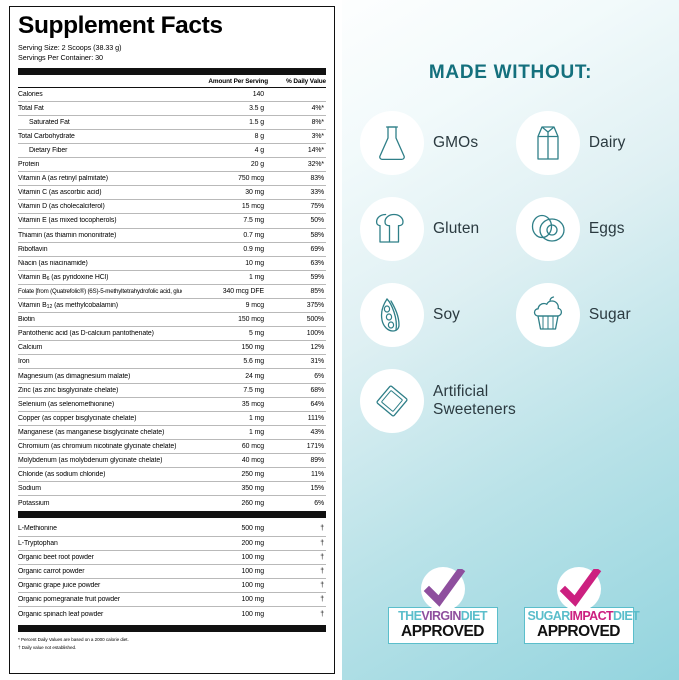 The width and height of the screenshot is (679, 680). Describe the element at coordinates (172, 109) in the screenshot. I see `table-row: Total Fat 3.5 g 4%*` at that location.